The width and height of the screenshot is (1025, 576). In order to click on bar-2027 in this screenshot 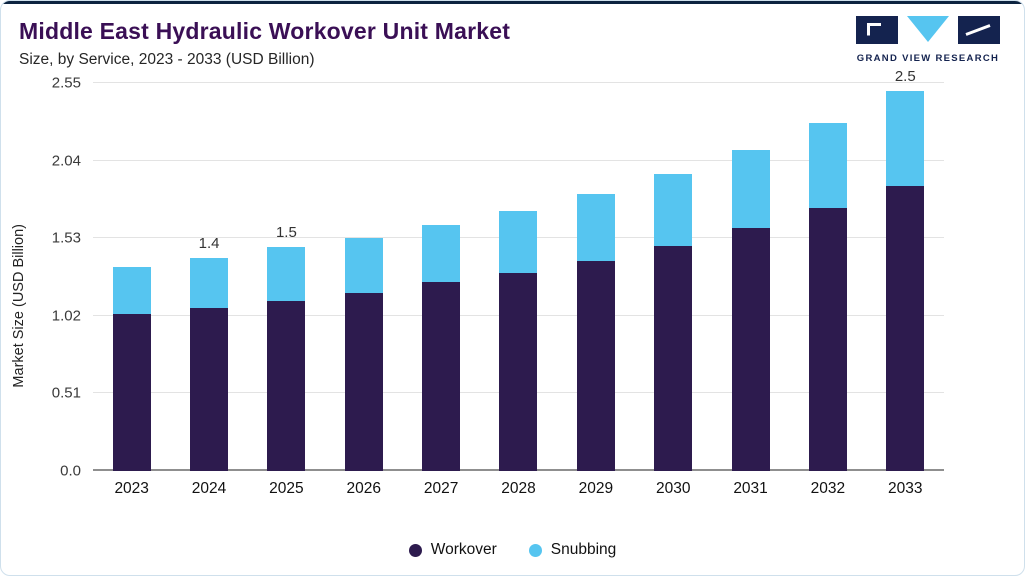, I will do `click(440, 277)`.